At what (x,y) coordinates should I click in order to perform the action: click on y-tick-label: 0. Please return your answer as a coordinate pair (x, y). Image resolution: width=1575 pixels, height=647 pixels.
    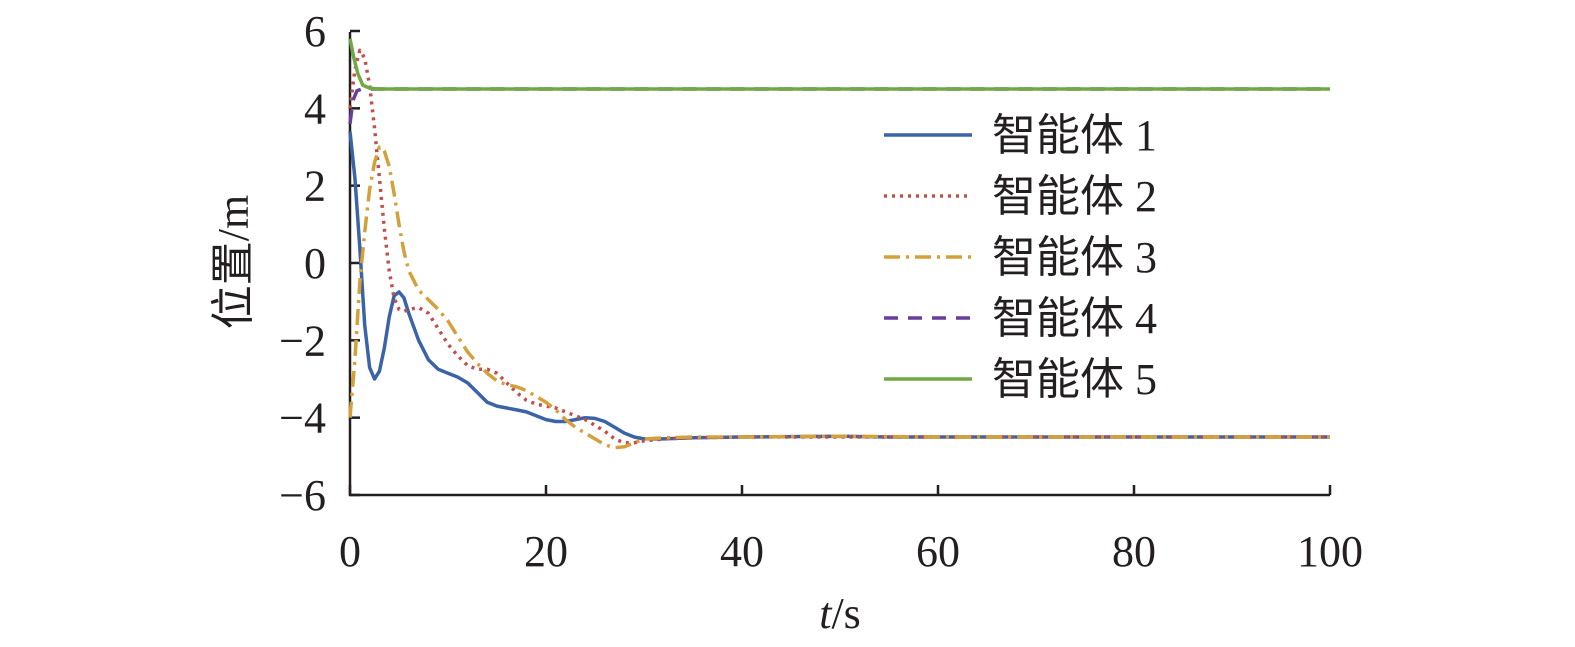
    Looking at the image, I should click on (315, 263).